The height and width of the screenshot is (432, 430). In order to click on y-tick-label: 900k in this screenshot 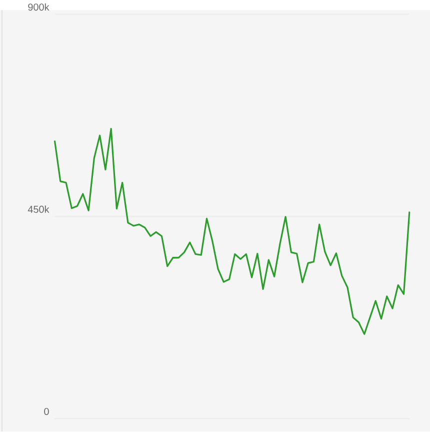, I will do `click(39, 7)`.